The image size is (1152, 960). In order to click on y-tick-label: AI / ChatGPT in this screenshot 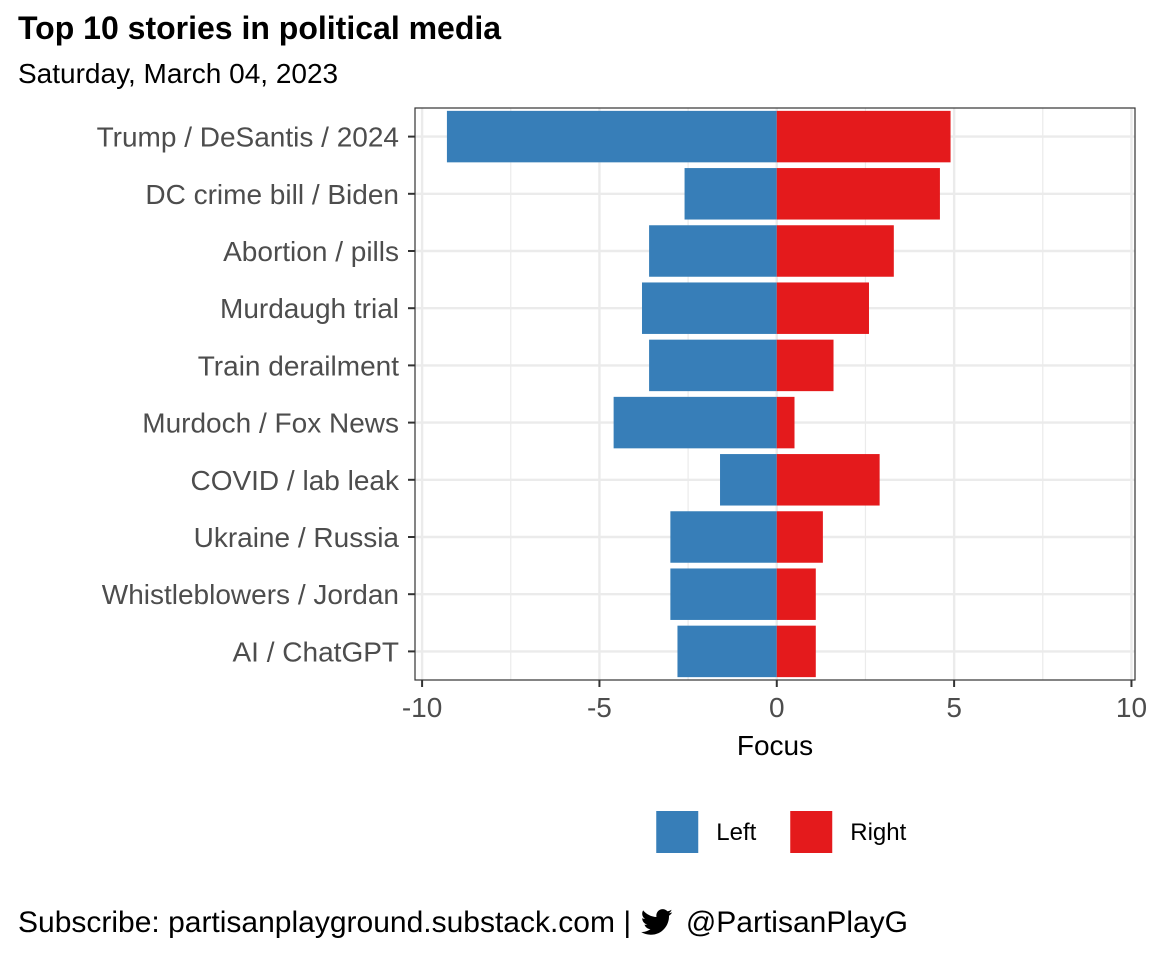, I will do `click(316, 651)`.